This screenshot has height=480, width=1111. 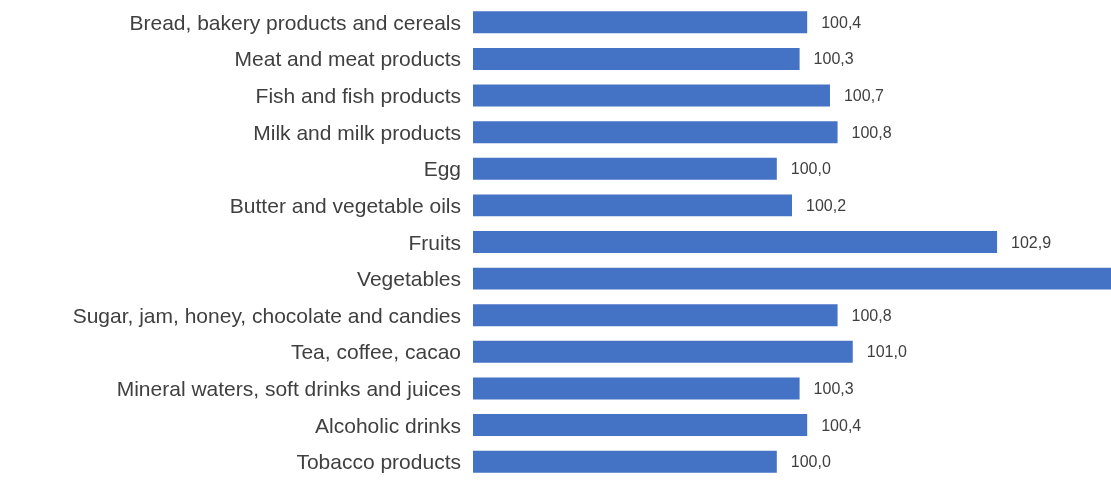 What do you see at coordinates (375, 352) in the screenshot?
I see `y-tick-label: Tea, coffee, cacao` at bounding box center [375, 352].